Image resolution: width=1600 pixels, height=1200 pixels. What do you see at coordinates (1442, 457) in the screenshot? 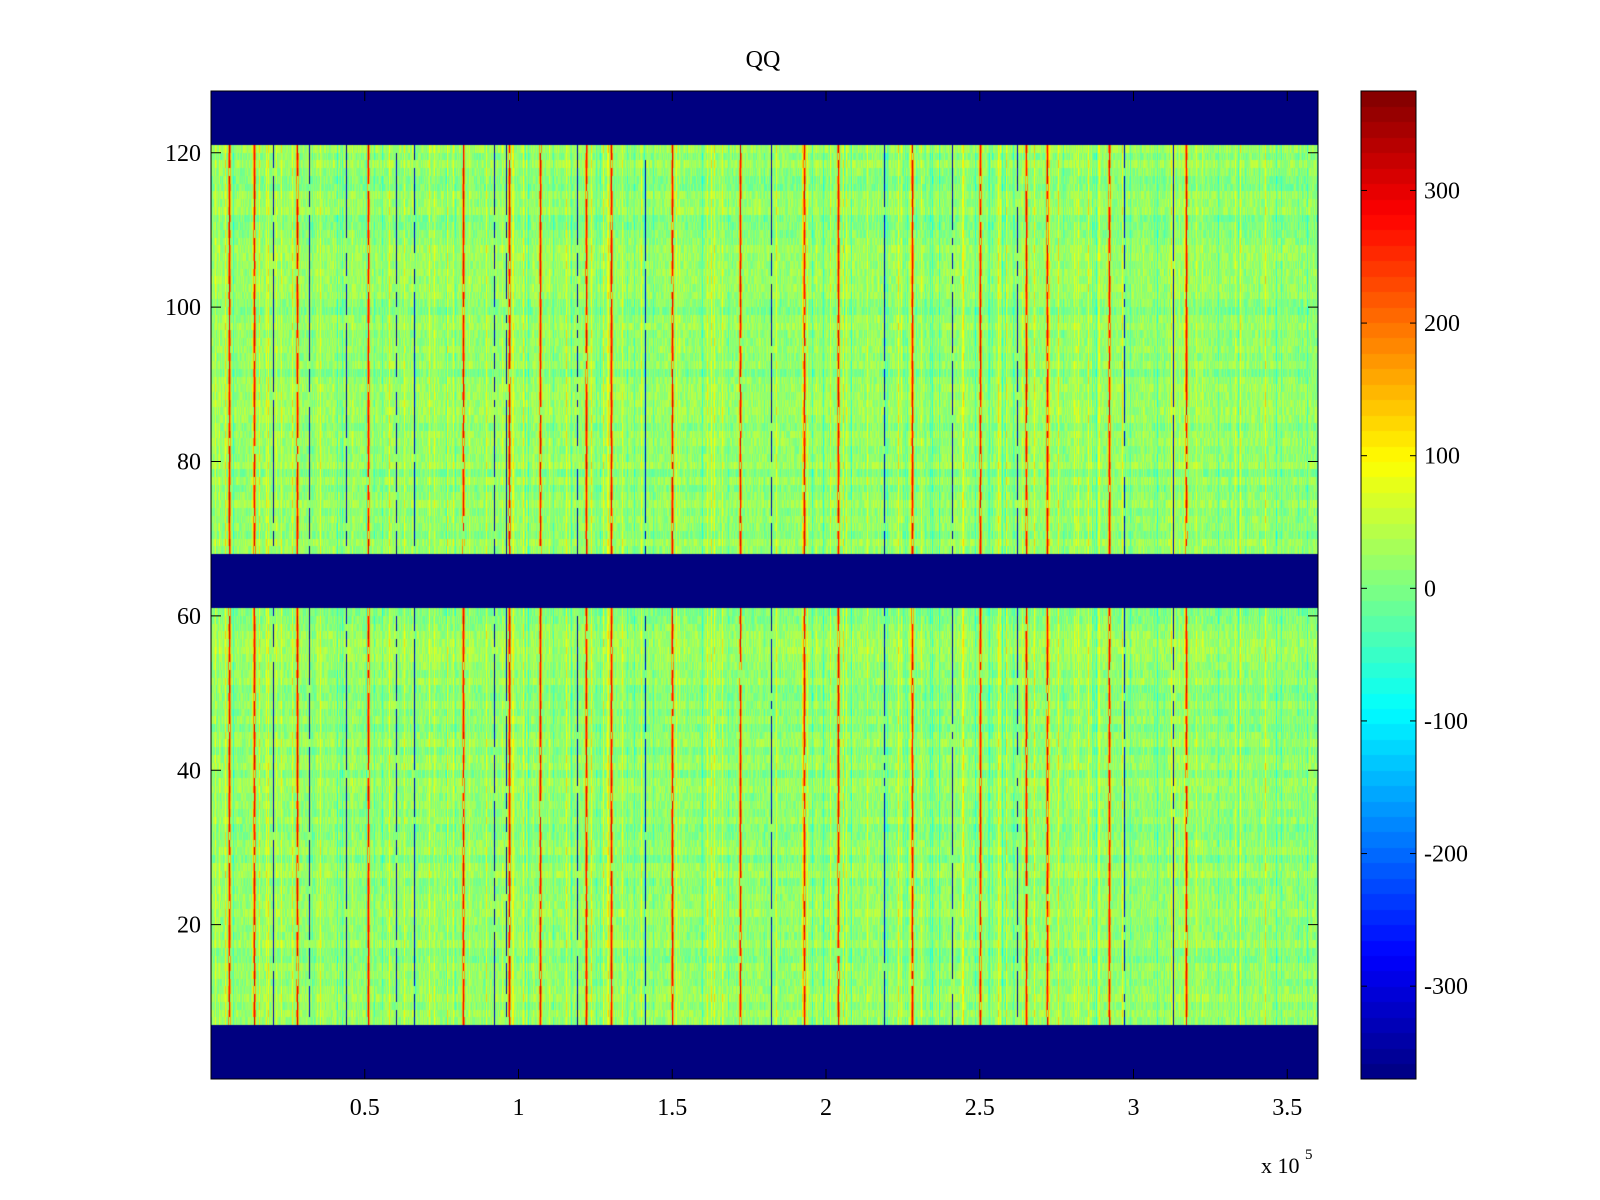
I see `colorbar-tick-label: 100` at bounding box center [1442, 457].